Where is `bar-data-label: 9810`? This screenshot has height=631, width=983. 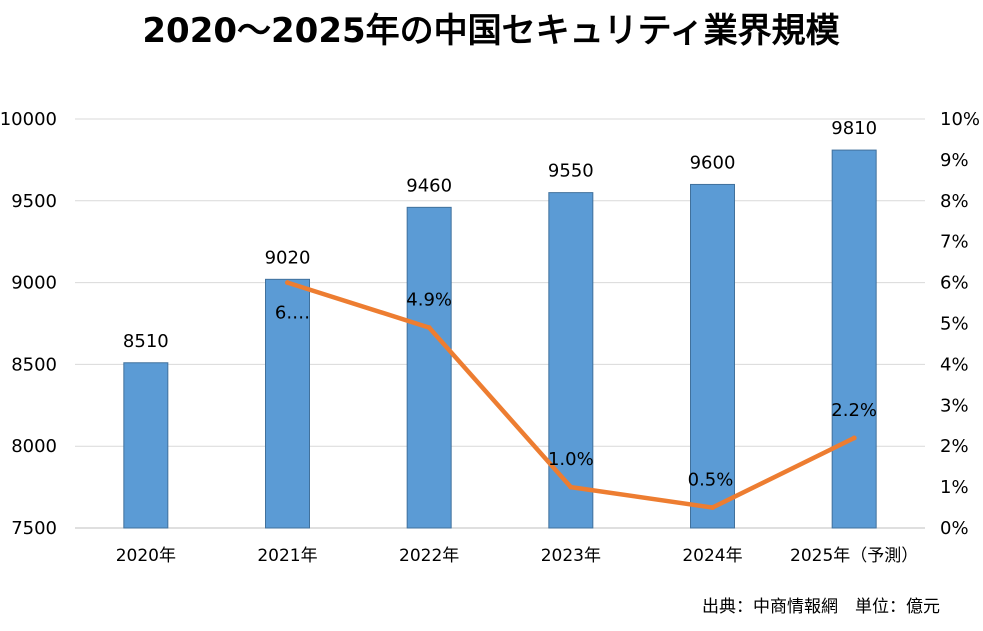 bar-data-label: 9810 is located at coordinates (854, 128).